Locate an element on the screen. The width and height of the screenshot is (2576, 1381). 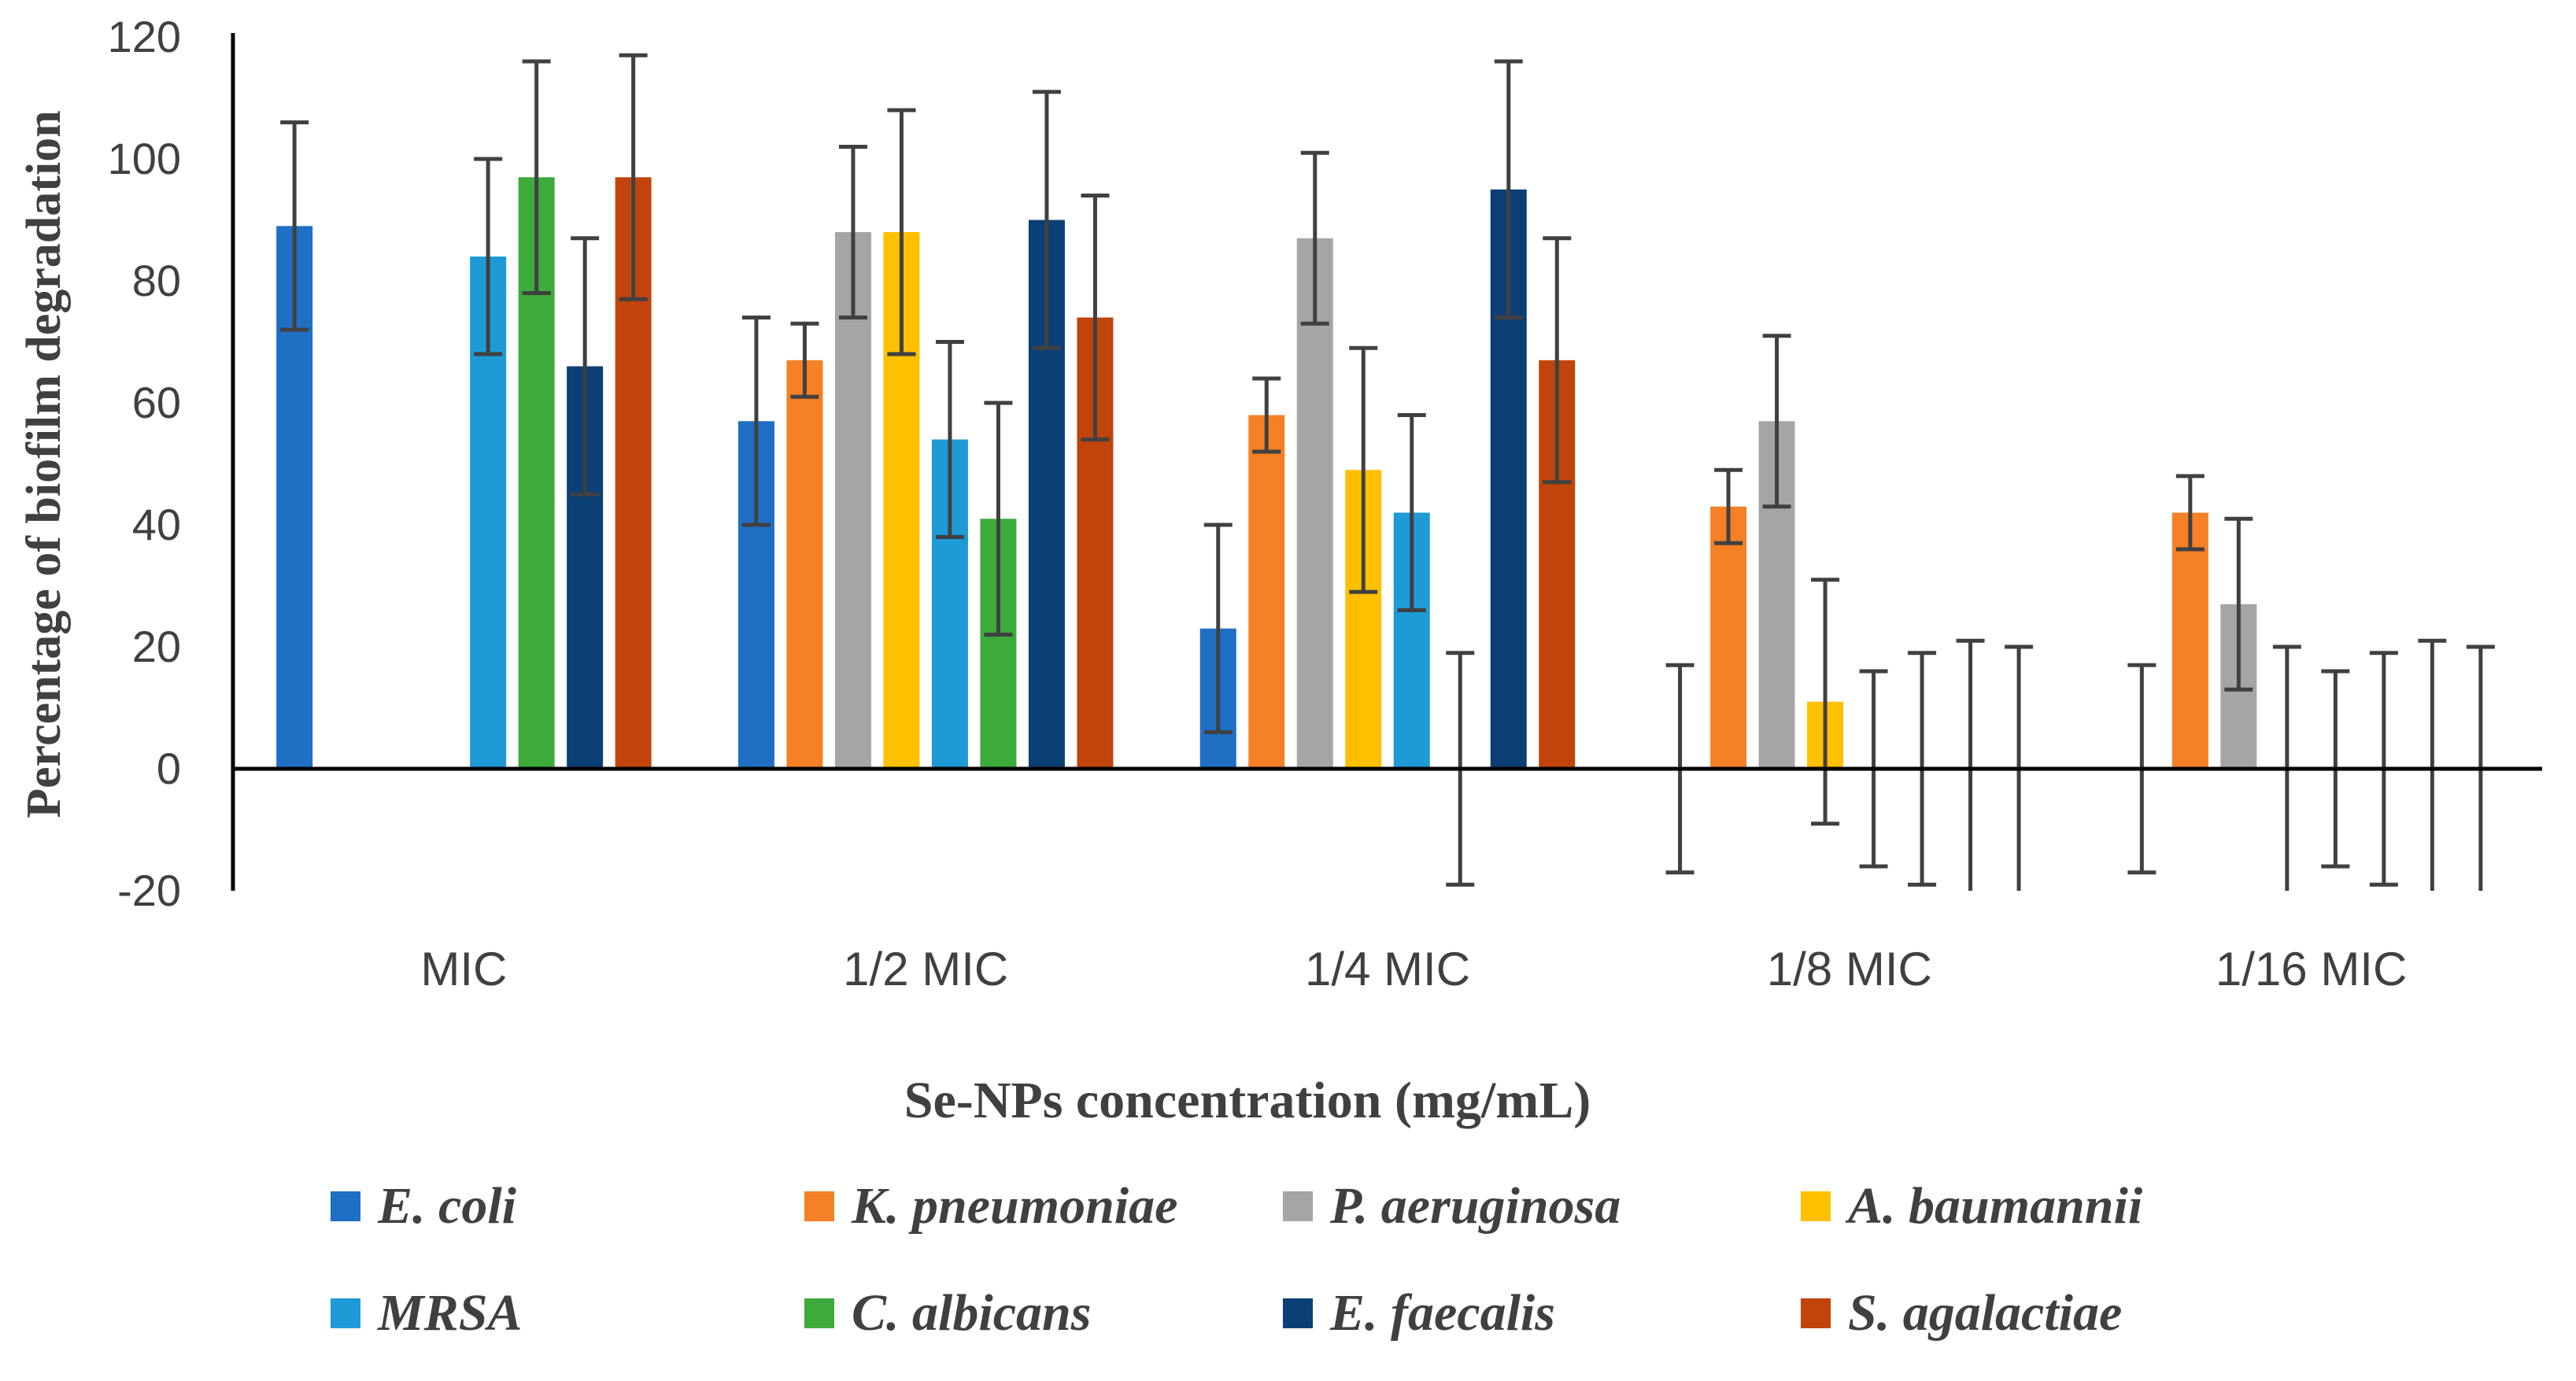
legend-label: E. faecalis is located at coordinates (1442, 1313).